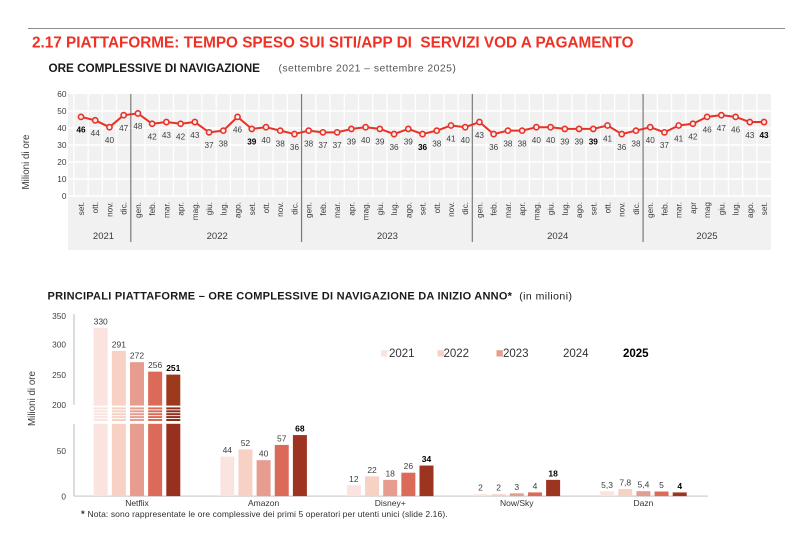 This screenshot has width=800, height=540. I want to click on svg-text: 52, so click(246, 443).